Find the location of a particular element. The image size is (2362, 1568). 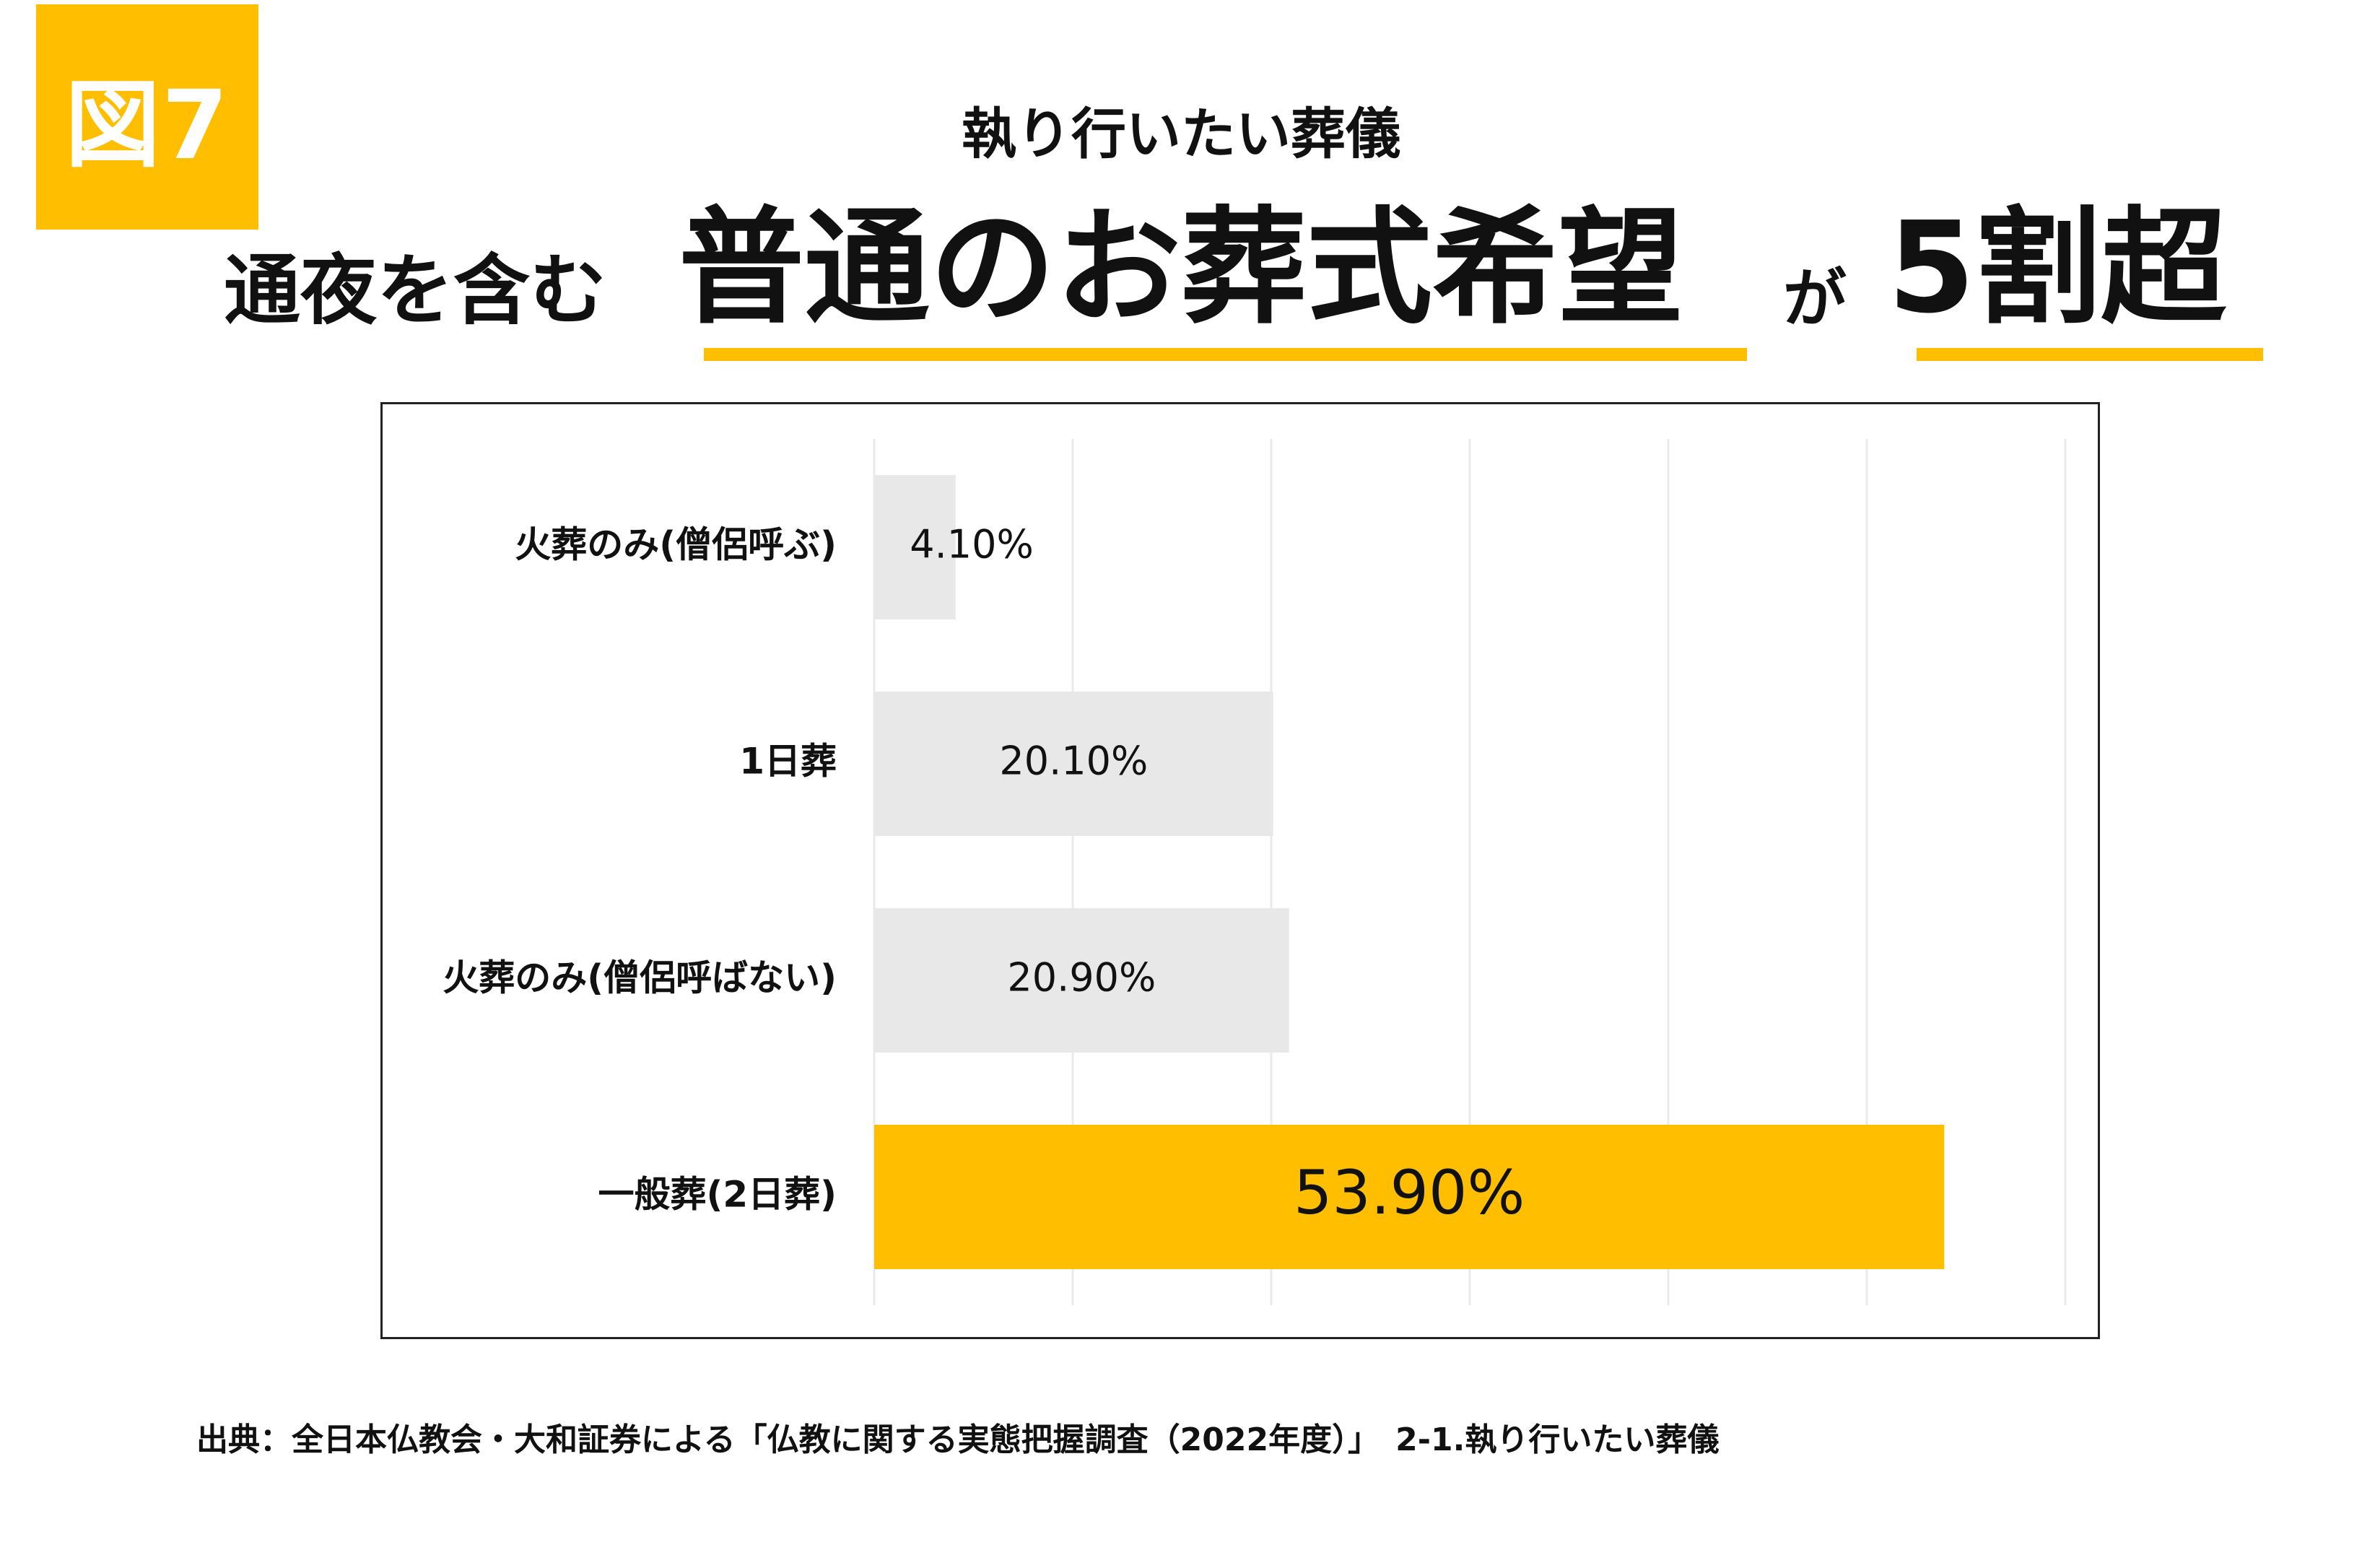

headline-prefix: 通夜を含む is located at coordinates (415, 290).